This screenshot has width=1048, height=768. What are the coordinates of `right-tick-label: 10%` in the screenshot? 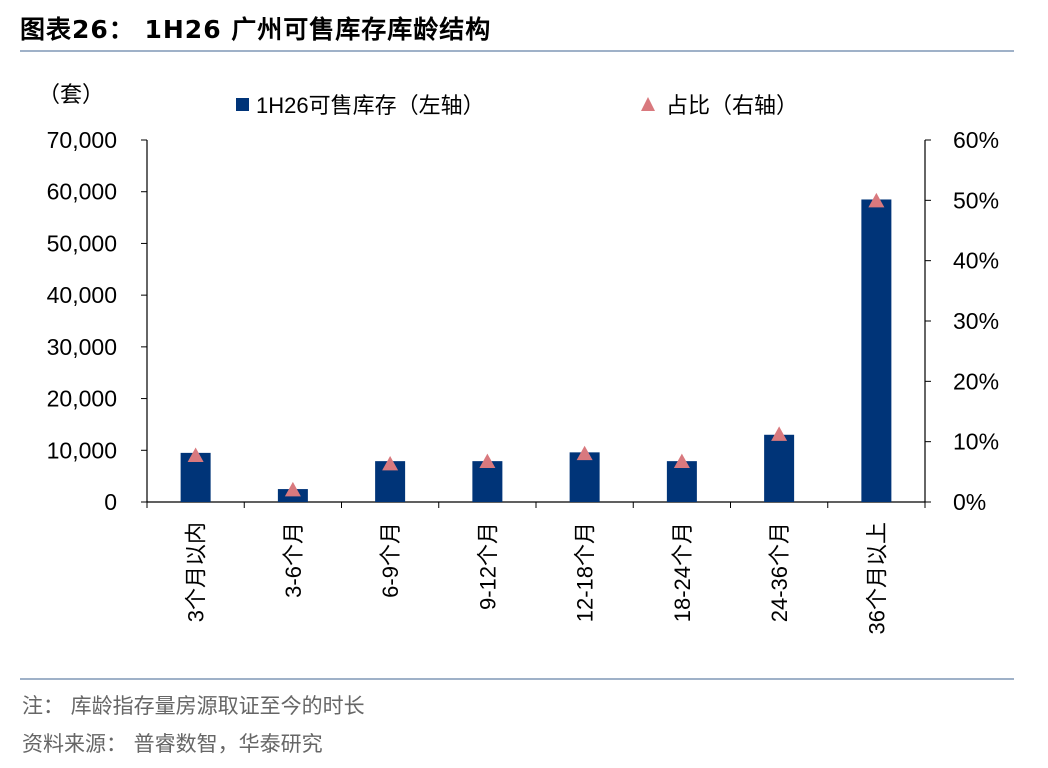 It's located at (976, 442).